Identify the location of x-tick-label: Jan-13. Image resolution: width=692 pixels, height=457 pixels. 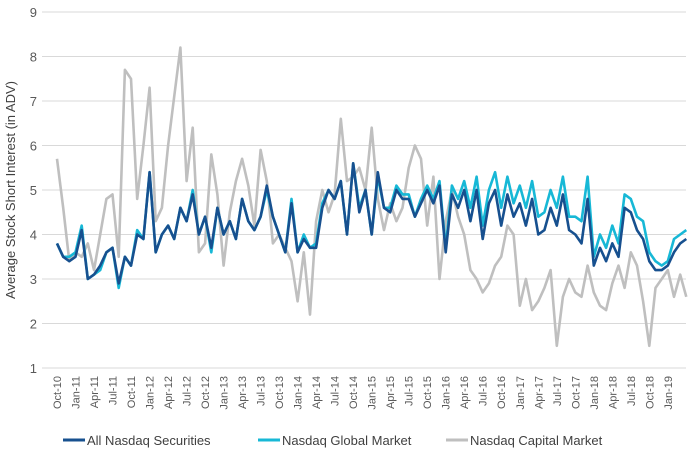
(225, 393).